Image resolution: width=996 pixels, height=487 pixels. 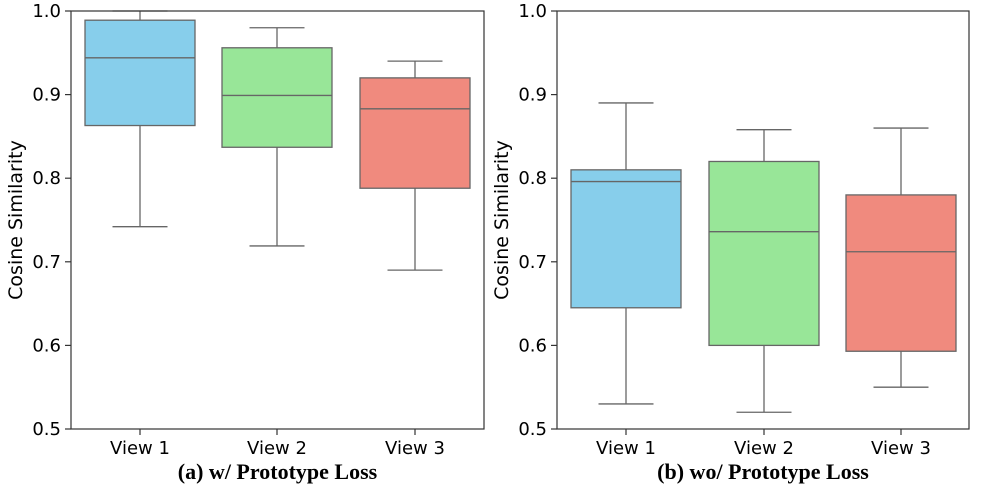 What do you see at coordinates (763, 471) in the screenshot?
I see `panel-caption: (b) wo/ Prototype Loss` at bounding box center [763, 471].